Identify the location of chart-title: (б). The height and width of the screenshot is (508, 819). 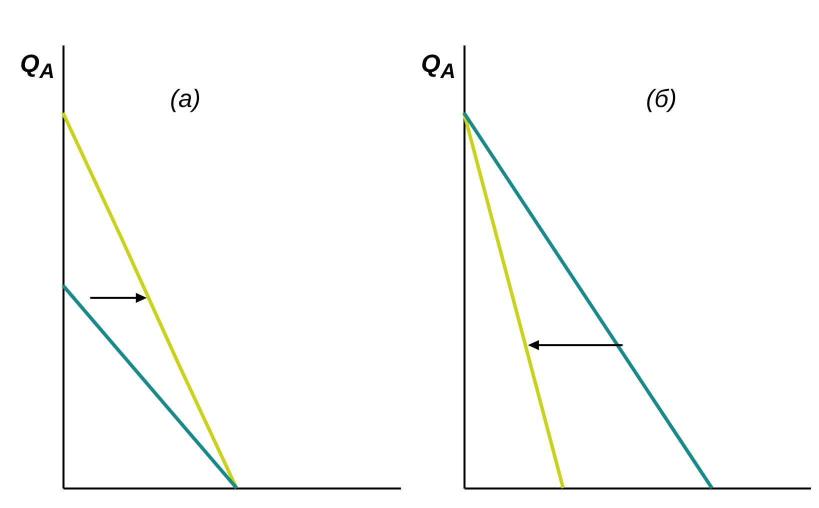
(661, 99).